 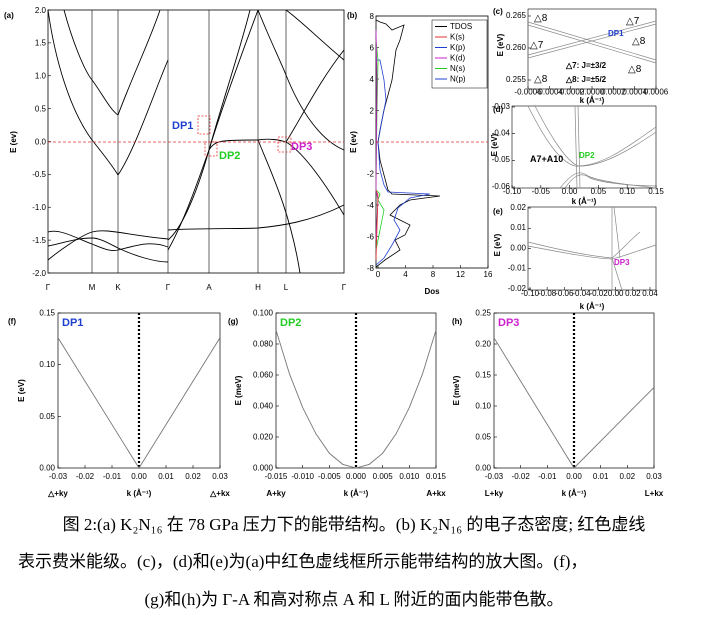 I want to click on panel-e-ytick-label: 0.01, so click(x=518, y=227).